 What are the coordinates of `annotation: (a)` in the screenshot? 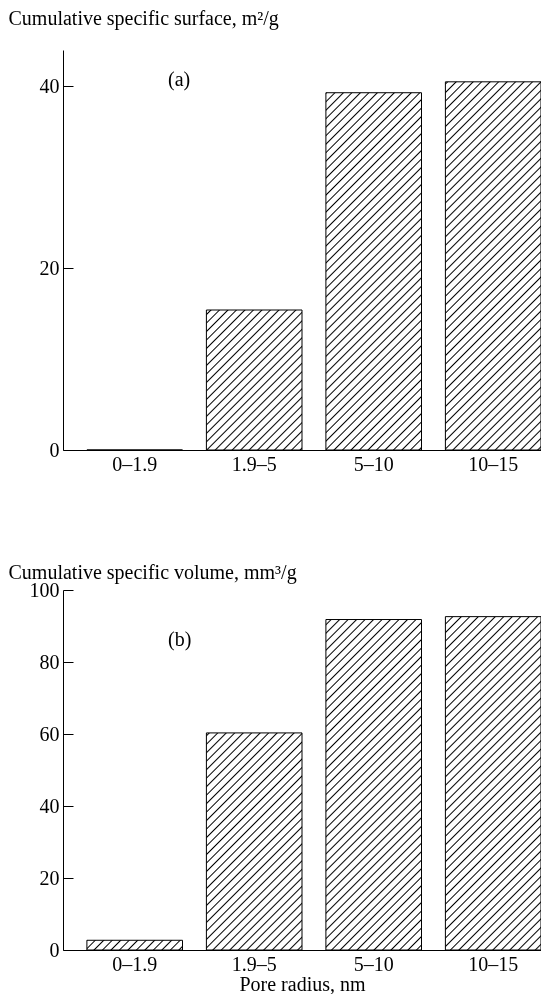 It's located at (179, 79).